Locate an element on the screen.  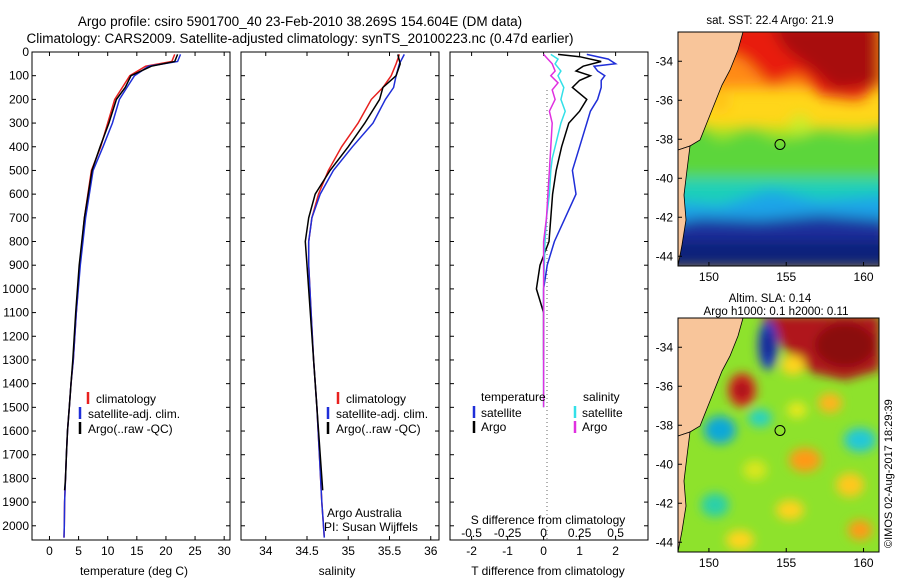
y-tick-label: 1300 is located at coordinates (15, 360).